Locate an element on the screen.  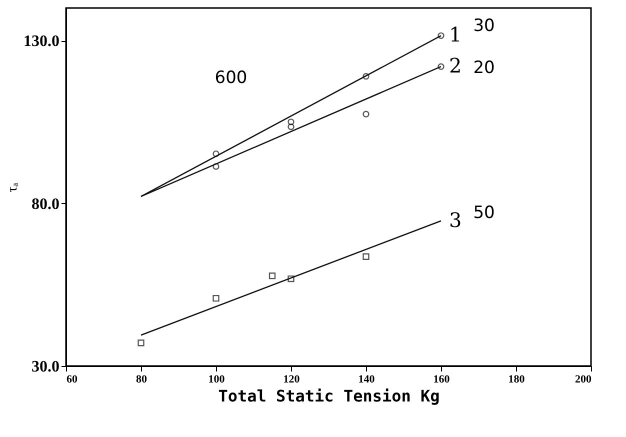
series-label: 3 is located at coordinates (455, 220).